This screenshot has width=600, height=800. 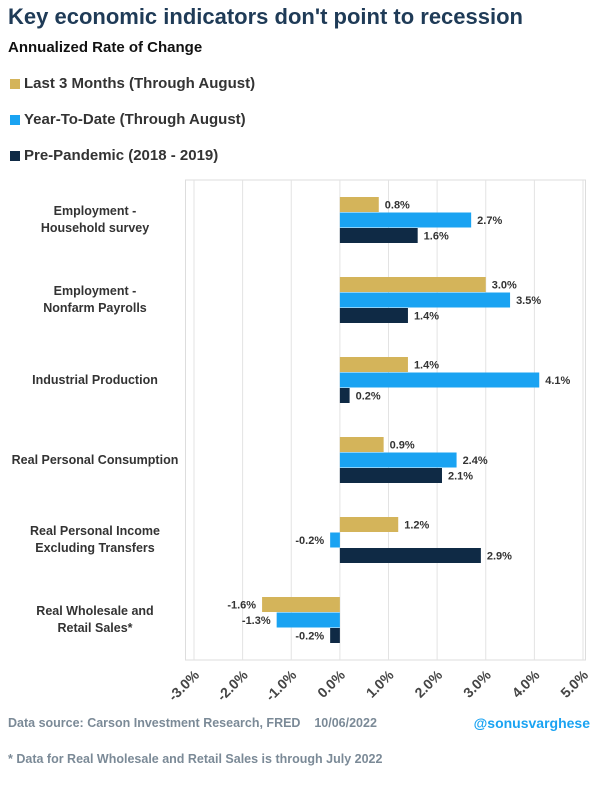 I want to click on legend-label: Last 3 Months (Through August), so click(x=140, y=83).